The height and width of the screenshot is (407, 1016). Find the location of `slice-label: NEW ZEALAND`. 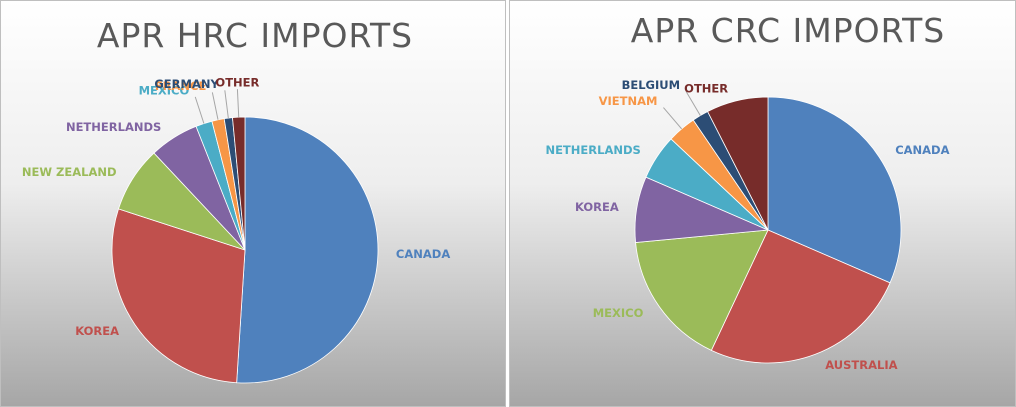

slice-label: NEW ZEALAND is located at coordinates (69, 172).